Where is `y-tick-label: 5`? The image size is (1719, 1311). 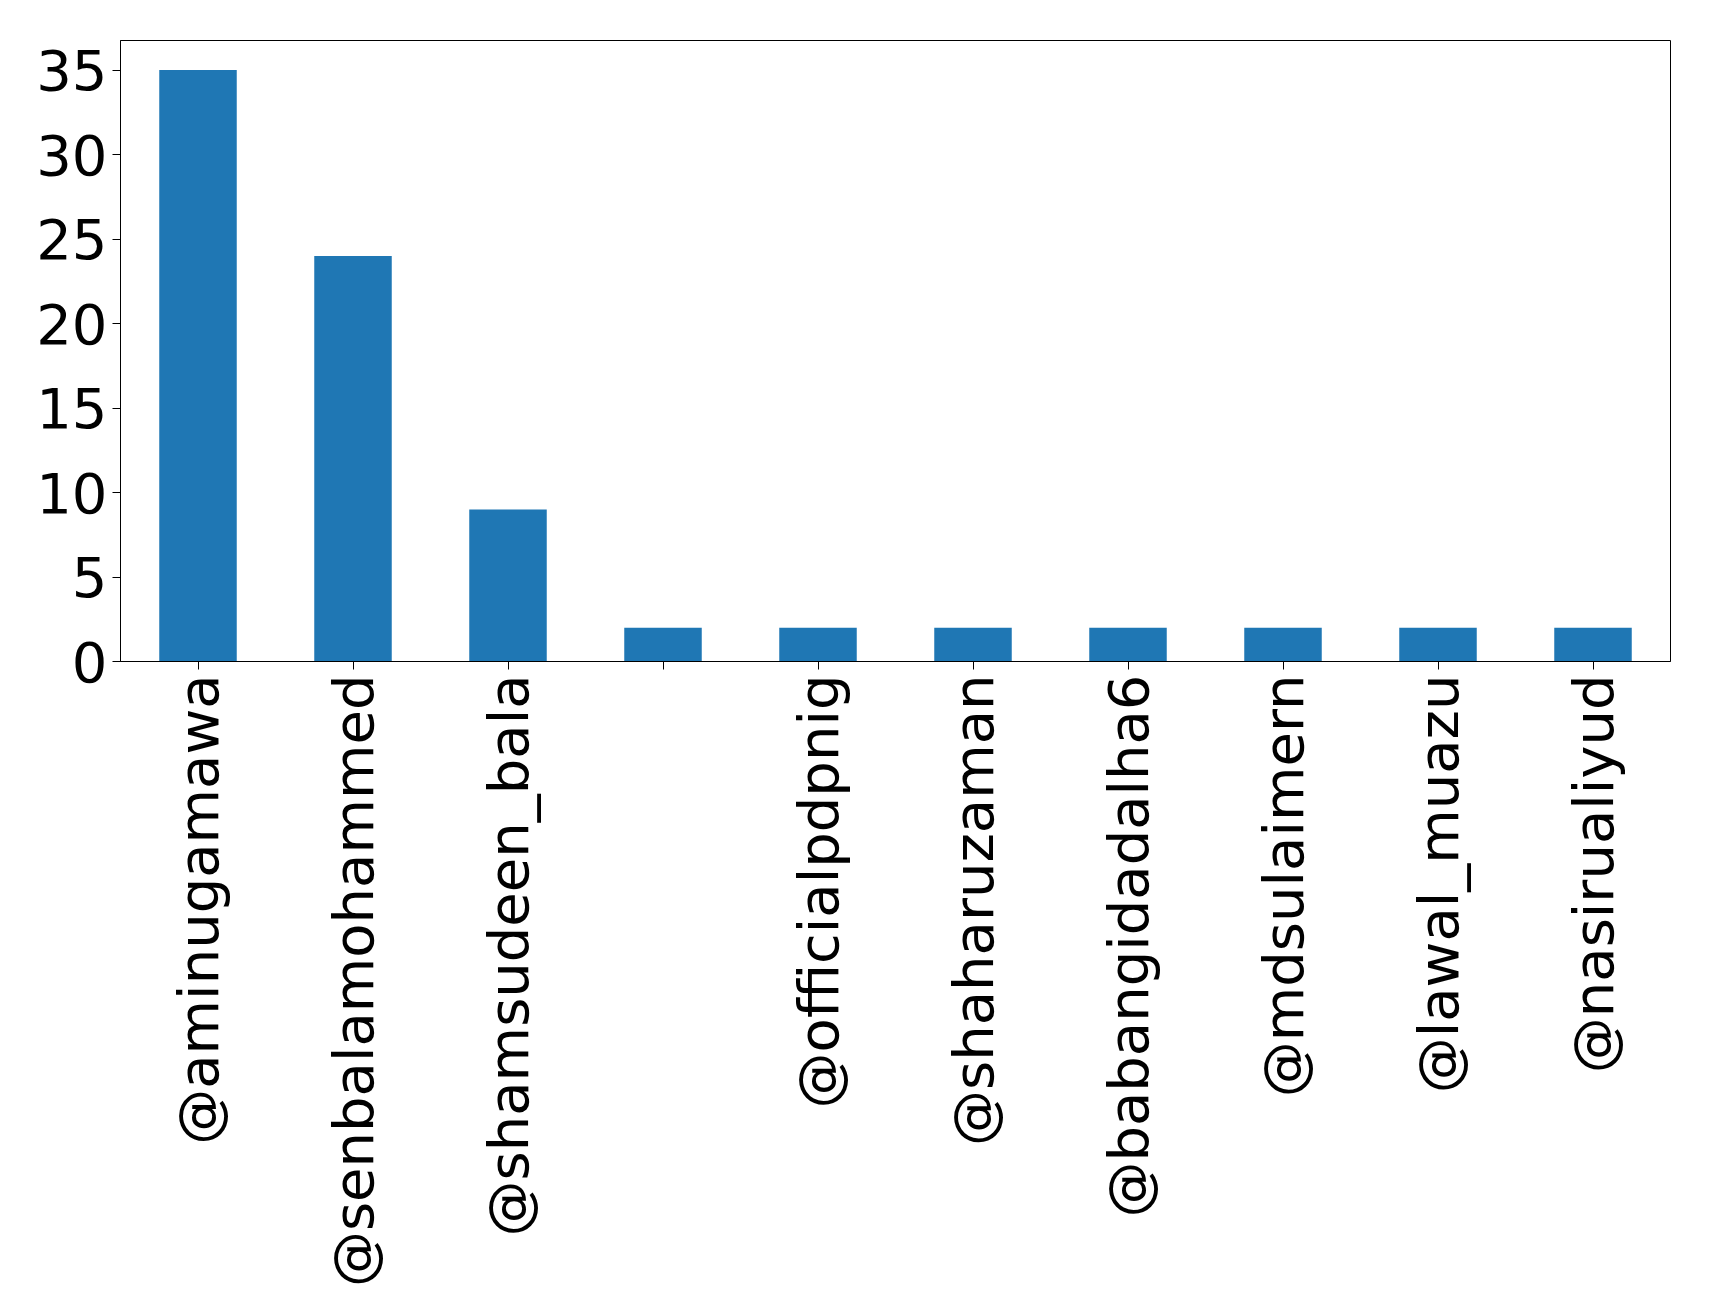
y-tick-label: 5 is located at coordinates (89, 578).